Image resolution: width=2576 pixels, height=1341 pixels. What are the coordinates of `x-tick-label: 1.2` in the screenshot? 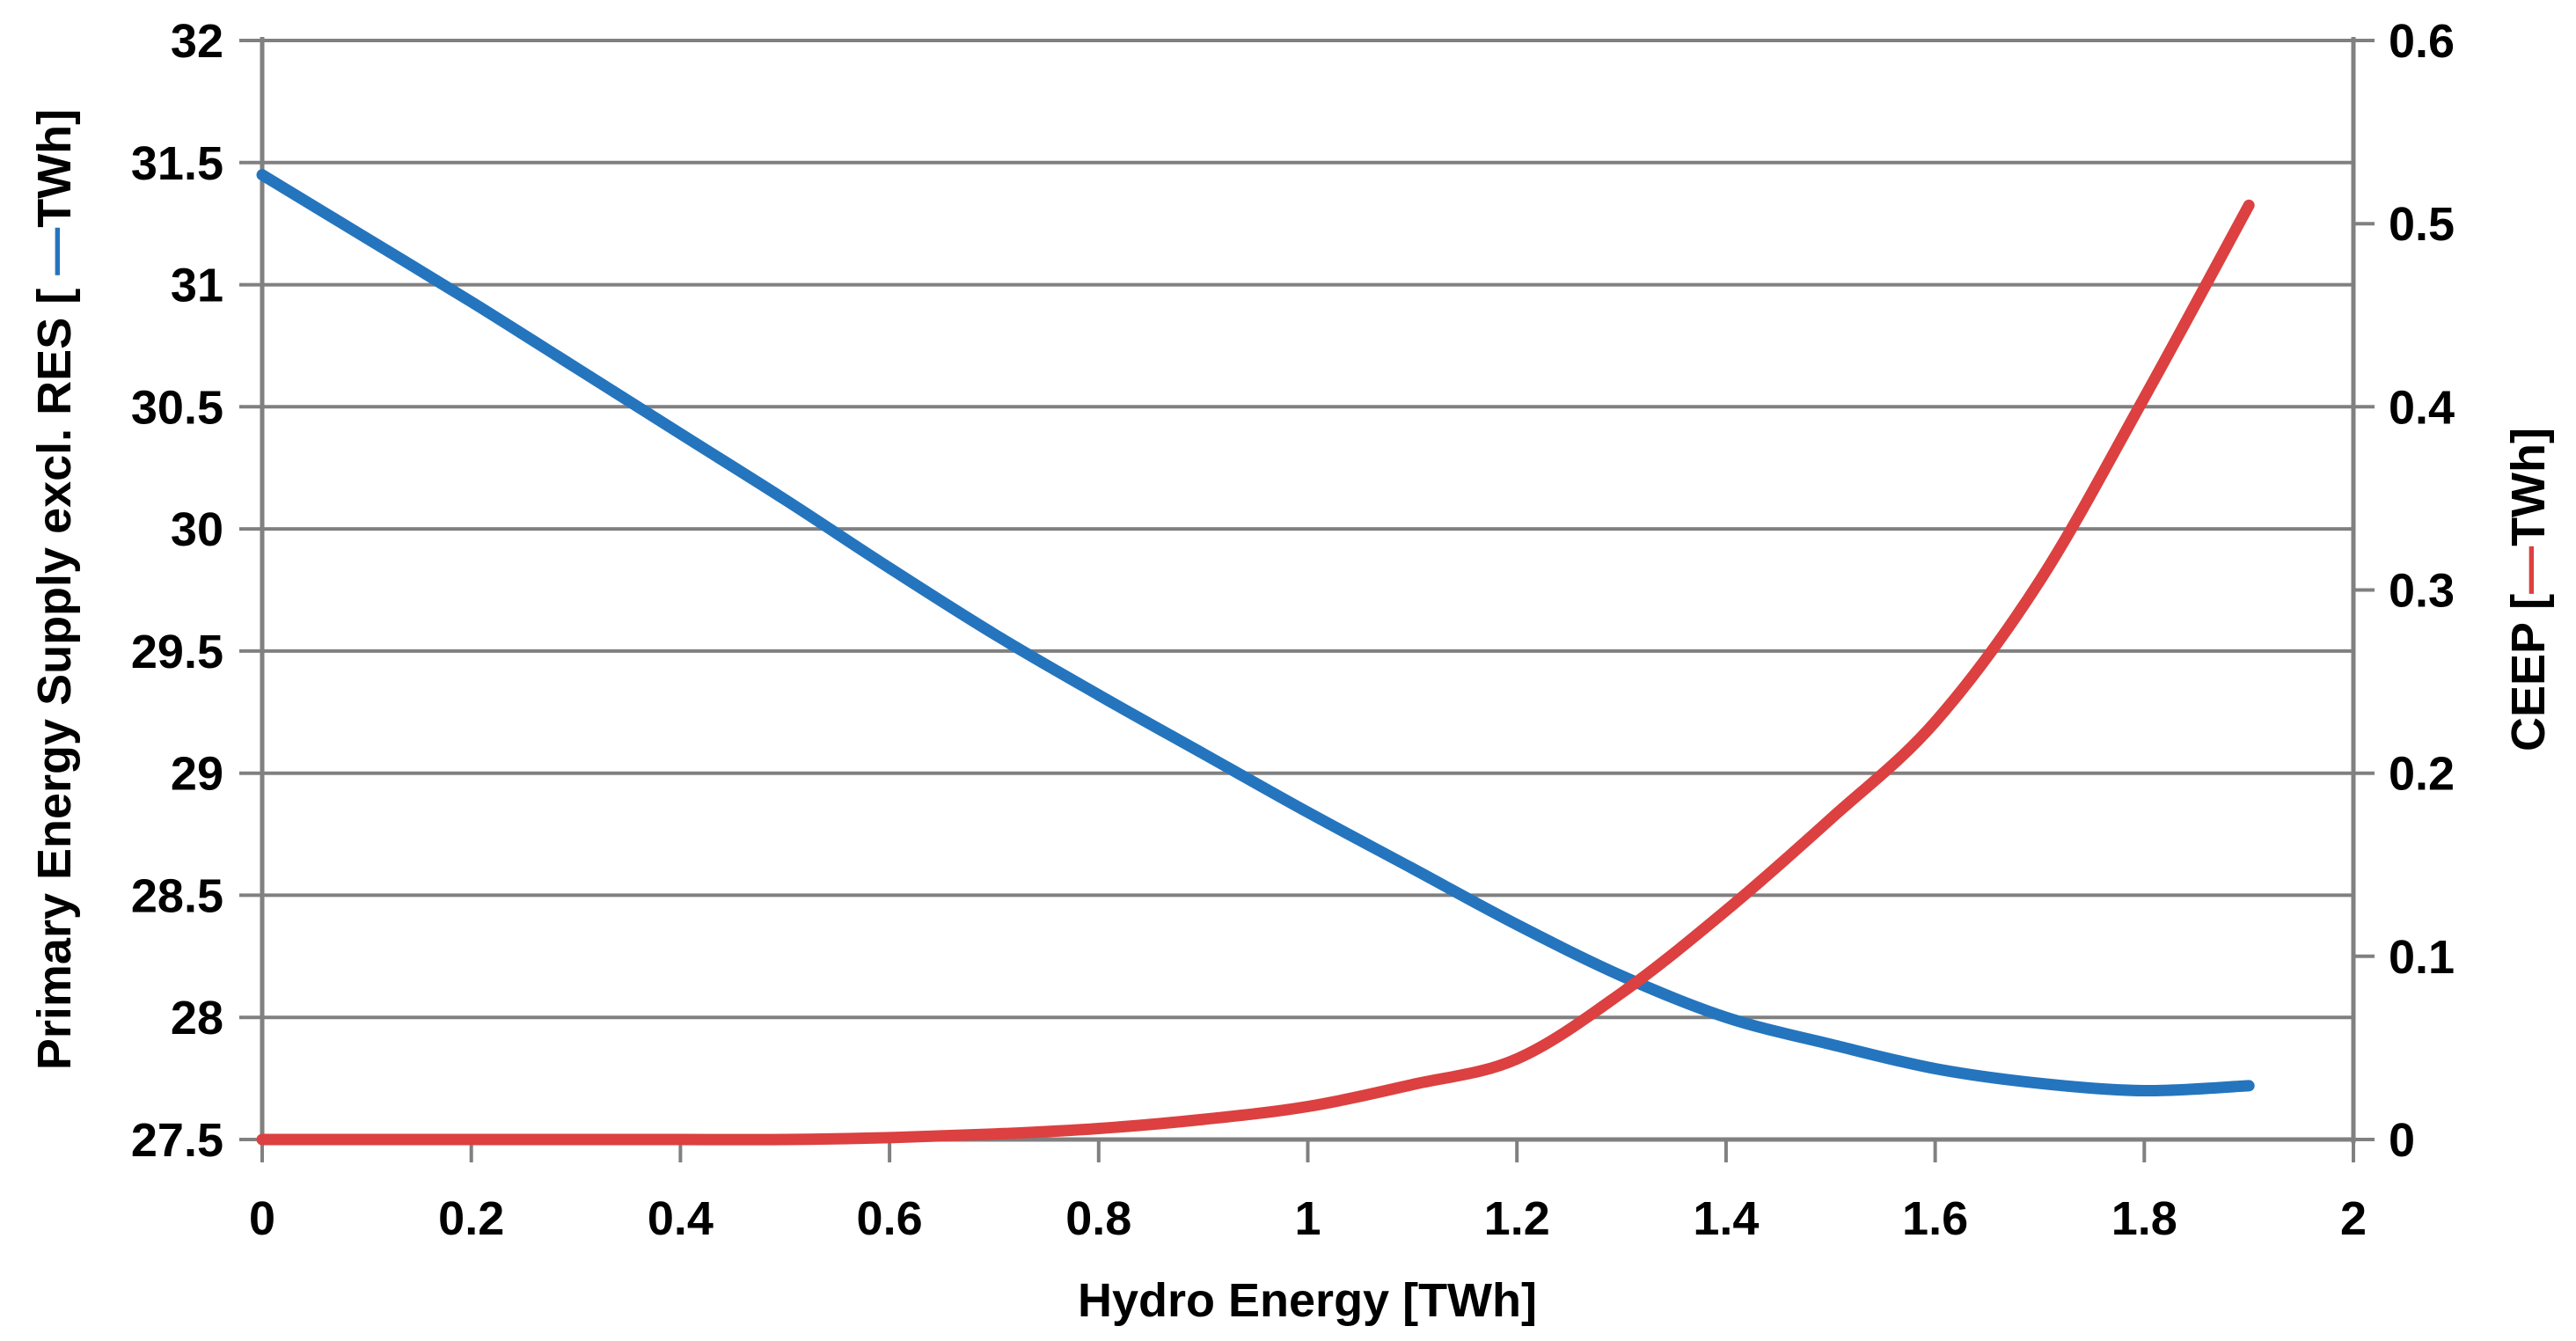 It's located at (1517, 1219).